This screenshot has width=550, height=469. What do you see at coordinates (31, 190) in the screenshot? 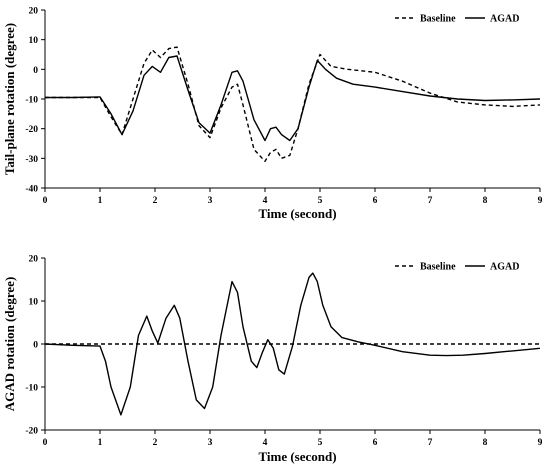
I see `y-tick-label: -40` at bounding box center [31, 190].